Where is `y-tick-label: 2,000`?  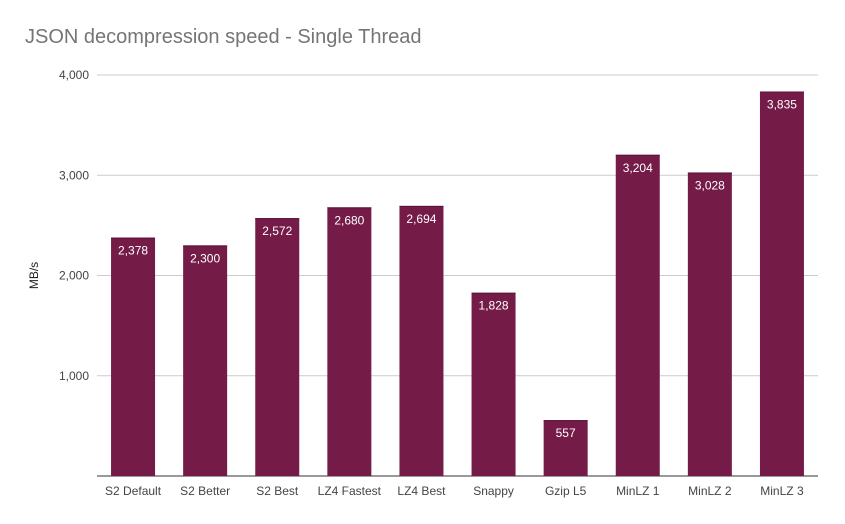 y-tick-label: 2,000 is located at coordinates (74, 276).